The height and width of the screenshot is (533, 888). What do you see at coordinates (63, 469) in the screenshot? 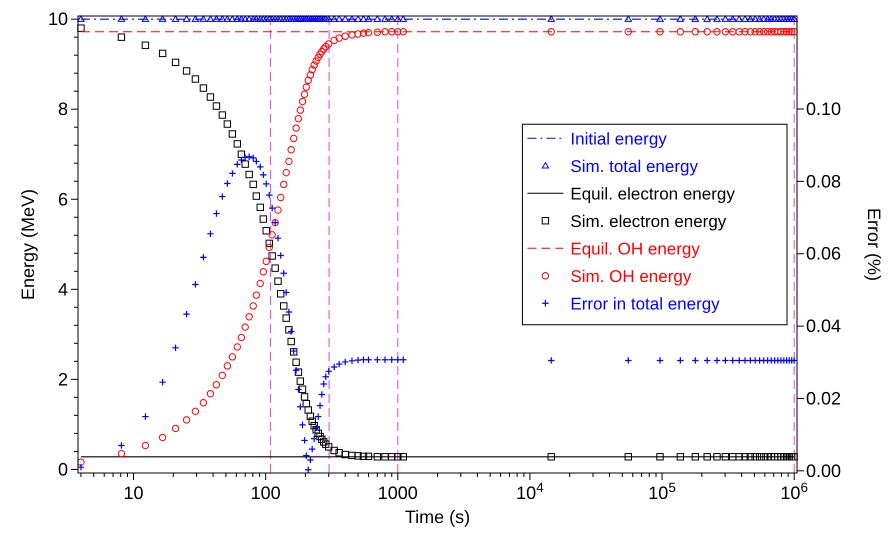
I see `y-tick-label: 0` at bounding box center [63, 469].